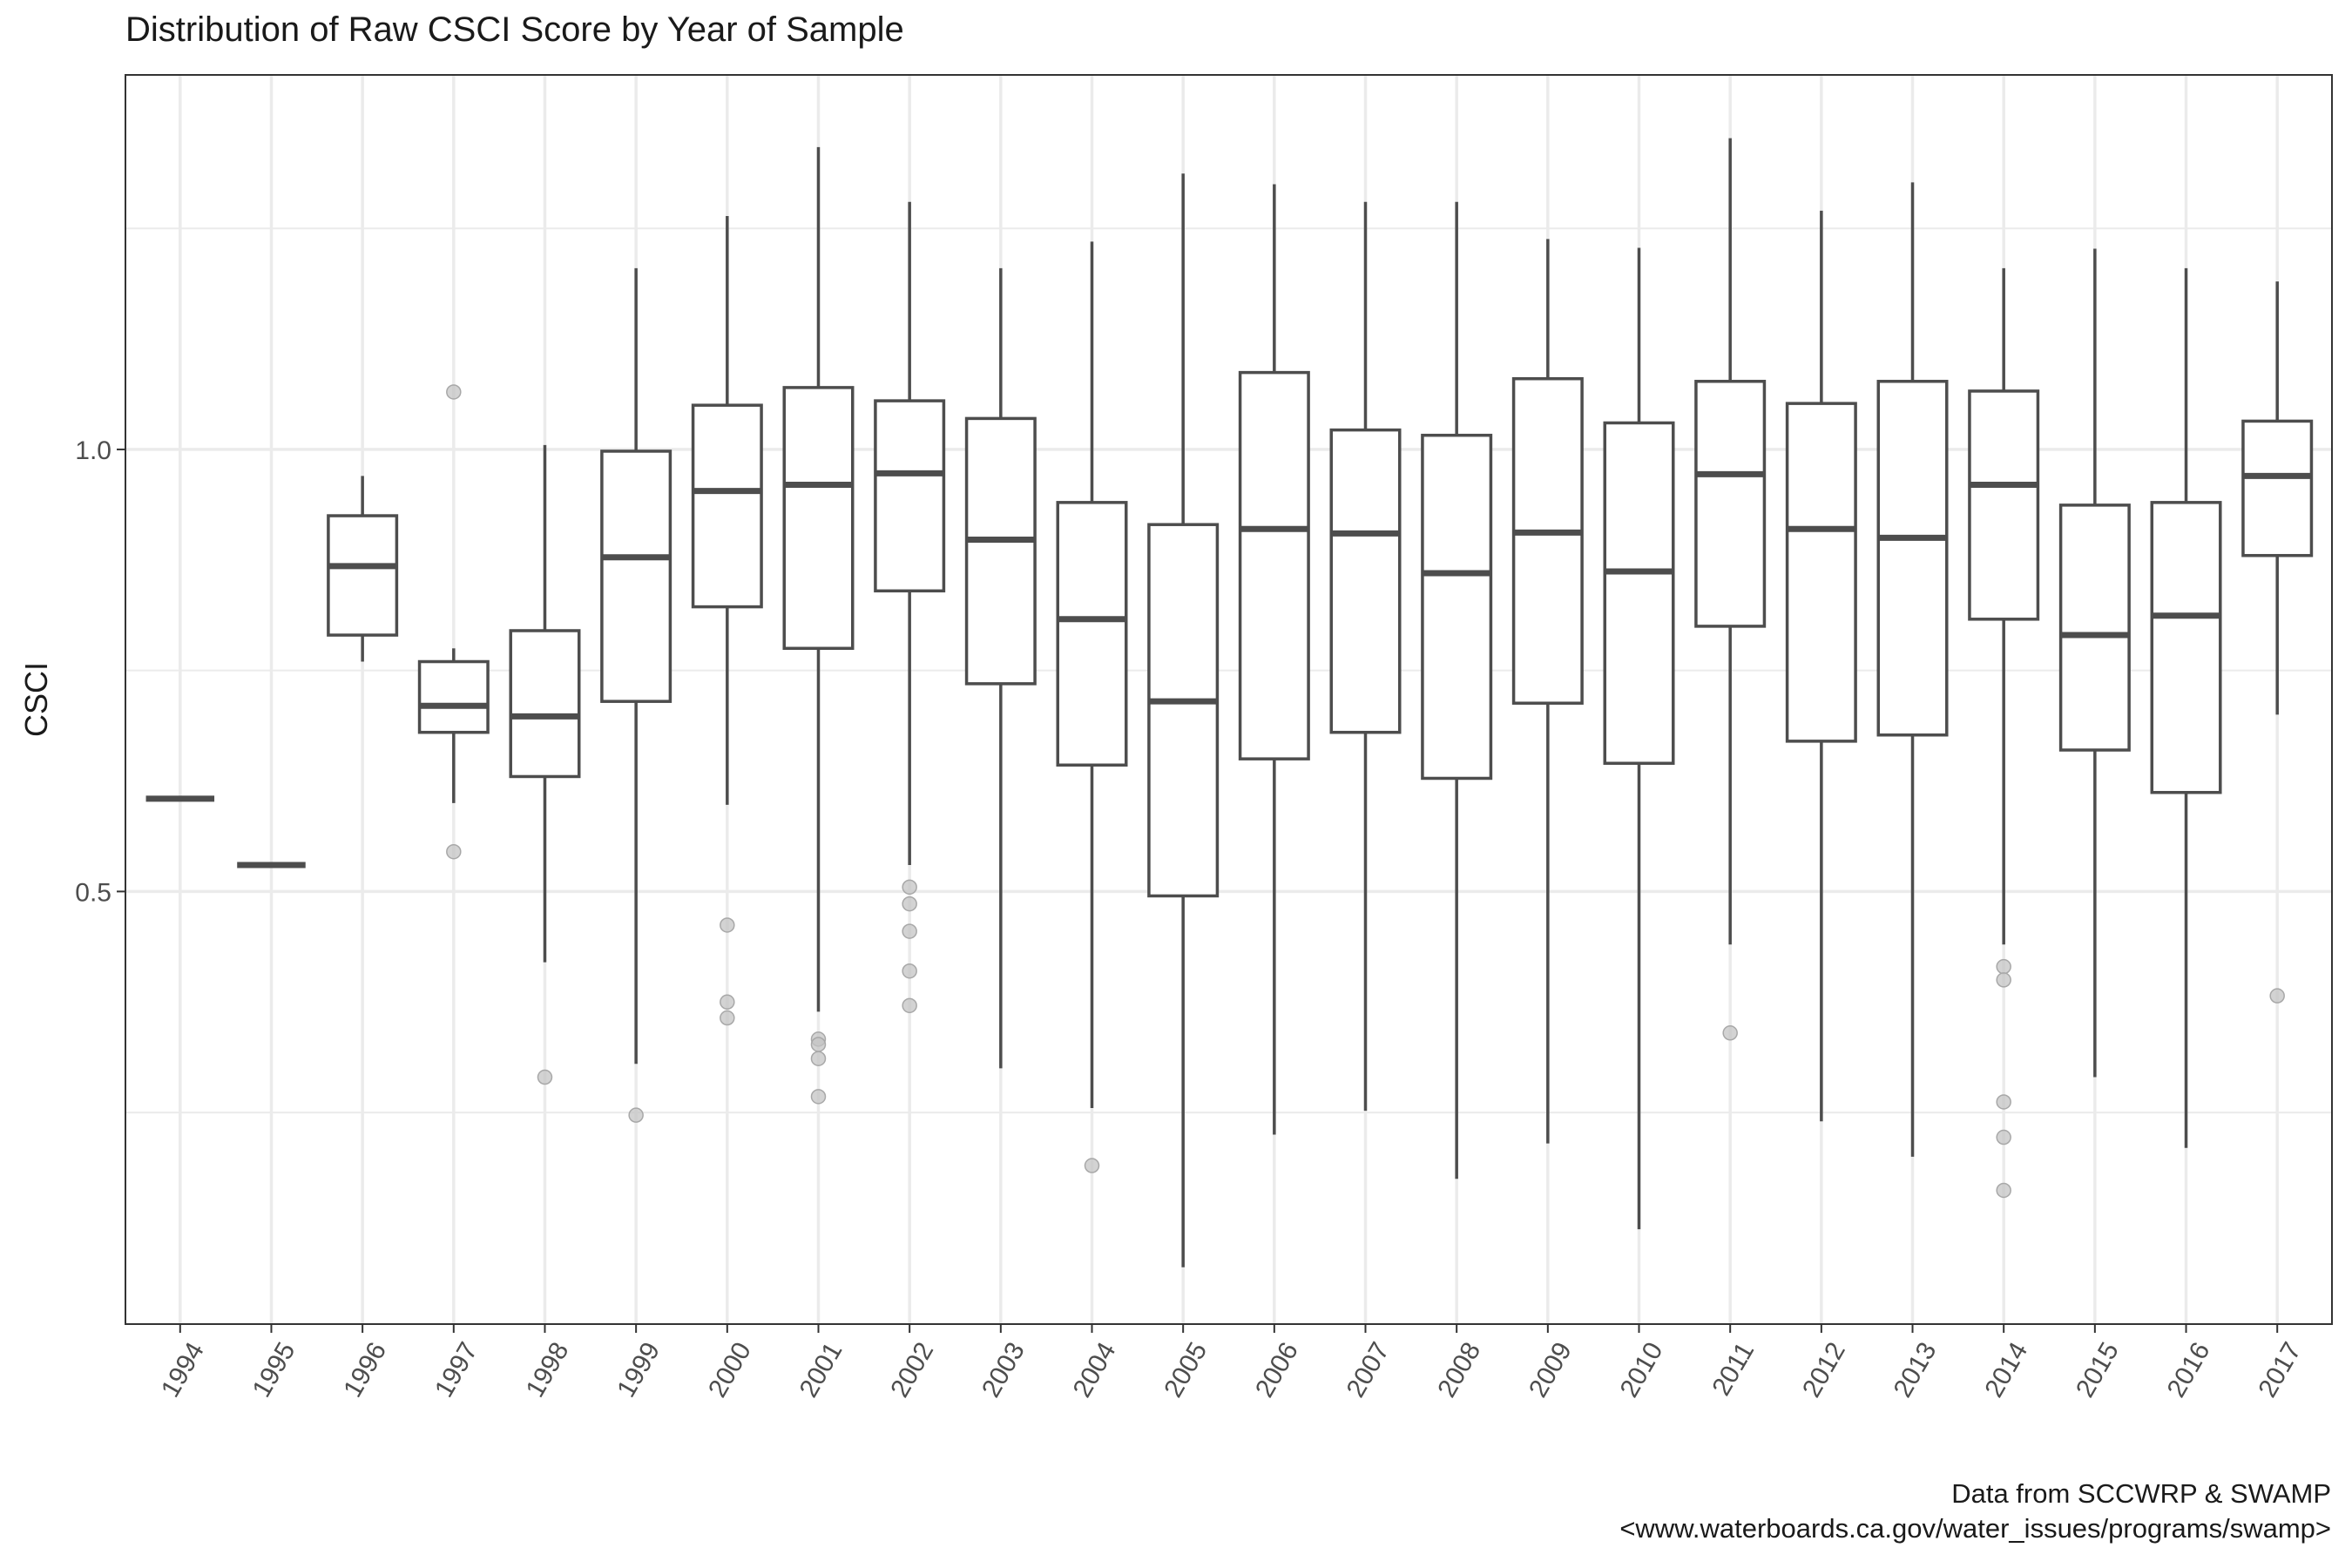 The width and height of the screenshot is (2352, 1568). What do you see at coordinates (2006, 1369) in the screenshot?
I see `x-tick-label: 2014` at bounding box center [2006, 1369].